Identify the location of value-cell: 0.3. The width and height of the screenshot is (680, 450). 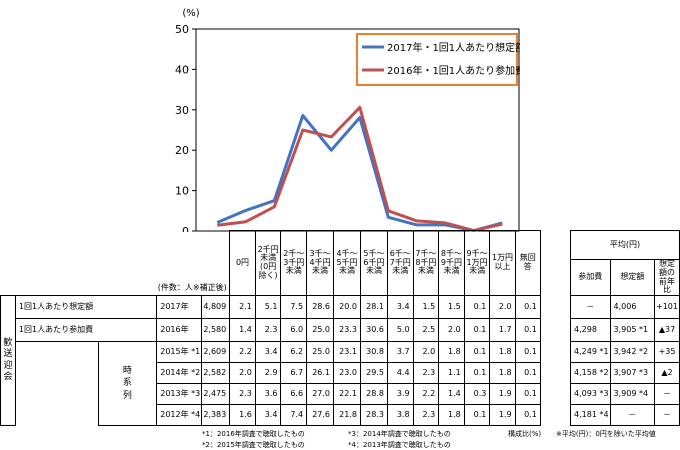
(477, 394).